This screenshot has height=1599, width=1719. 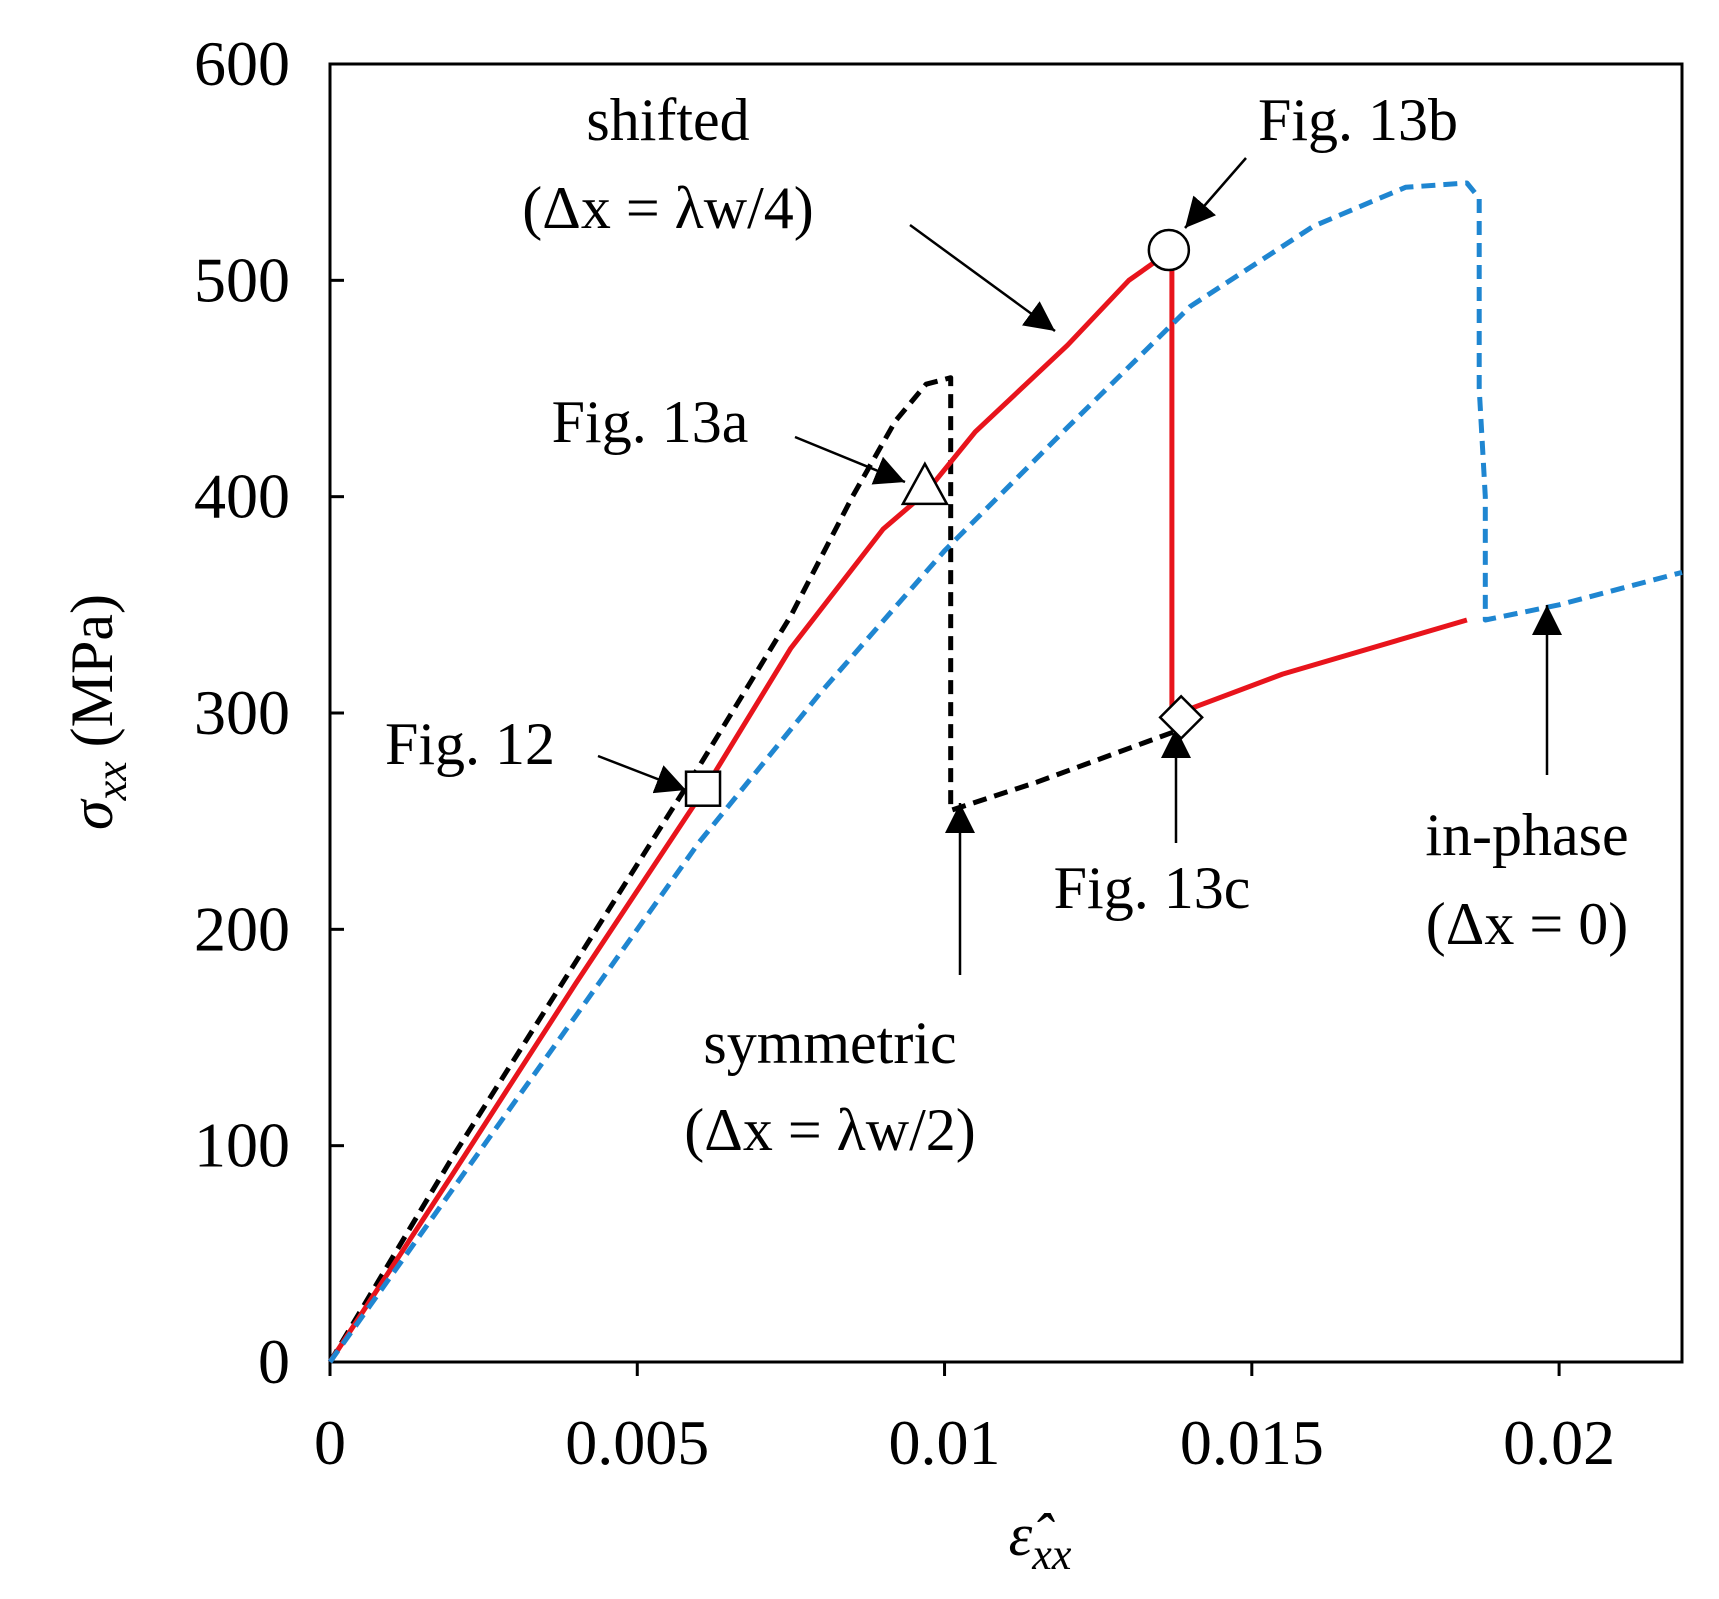 I want to click on y-tick-label: 200, so click(x=242, y=928).